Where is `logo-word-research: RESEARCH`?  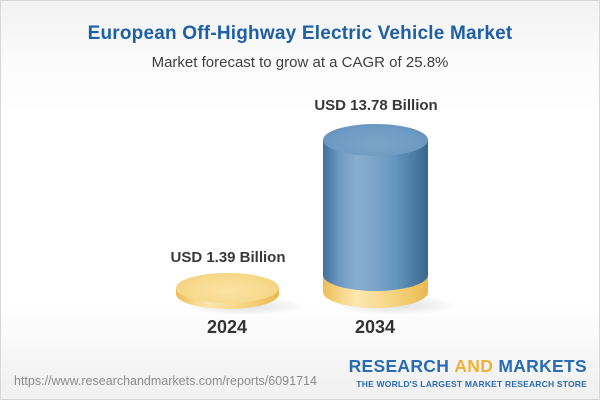 logo-word-research: RESEARCH is located at coordinates (399, 366).